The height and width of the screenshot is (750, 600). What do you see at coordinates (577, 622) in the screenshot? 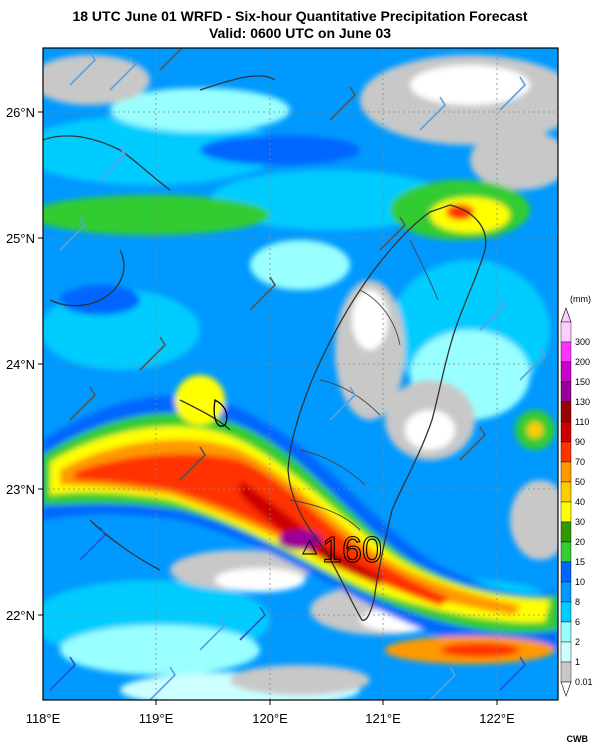
I see `legend-level-label: 6` at bounding box center [577, 622].